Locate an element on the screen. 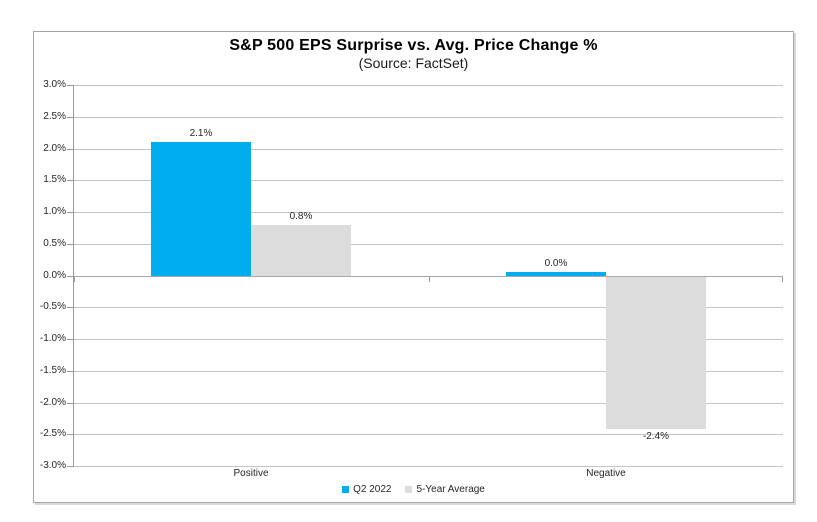 The image size is (817, 522). bar-q2-2022-negative is located at coordinates (556, 274).